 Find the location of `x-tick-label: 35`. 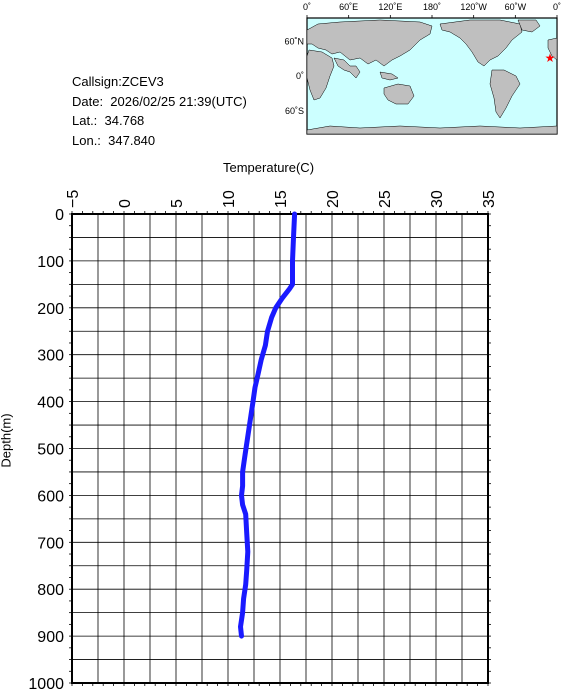

x-tick-label: 35 is located at coordinates (489, 199).